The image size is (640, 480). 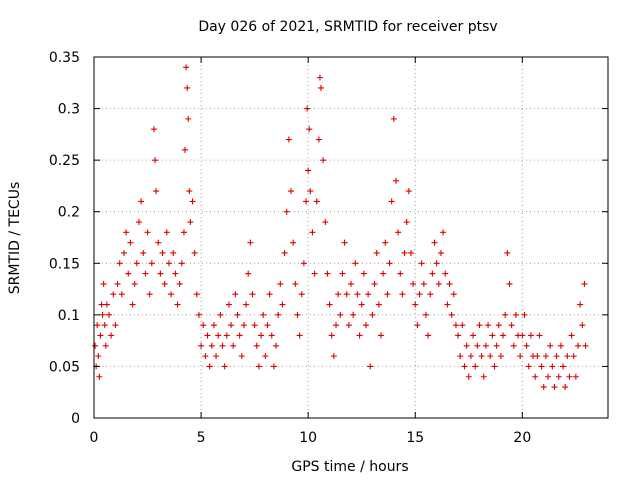 I want to click on x-tick-label: 0, so click(x=94, y=438).